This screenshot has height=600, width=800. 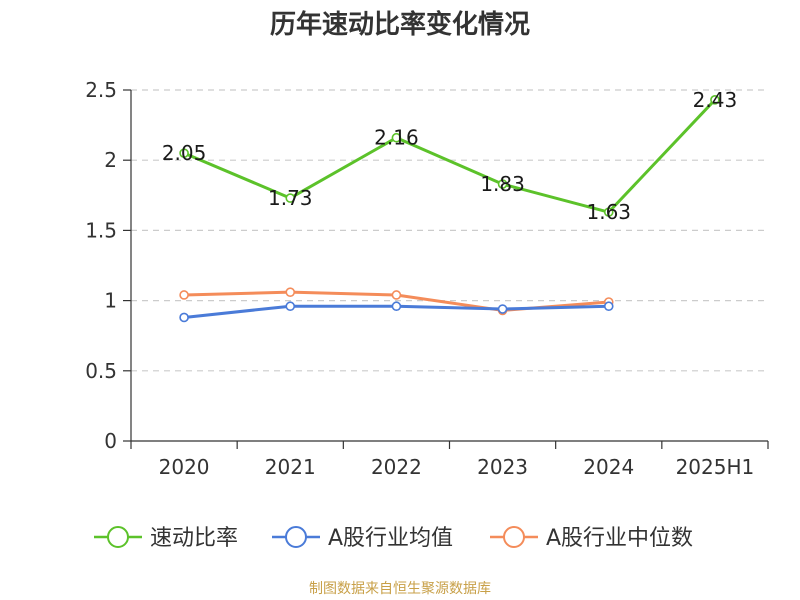 I want to click on data-label: 1.83, so click(x=502, y=184).